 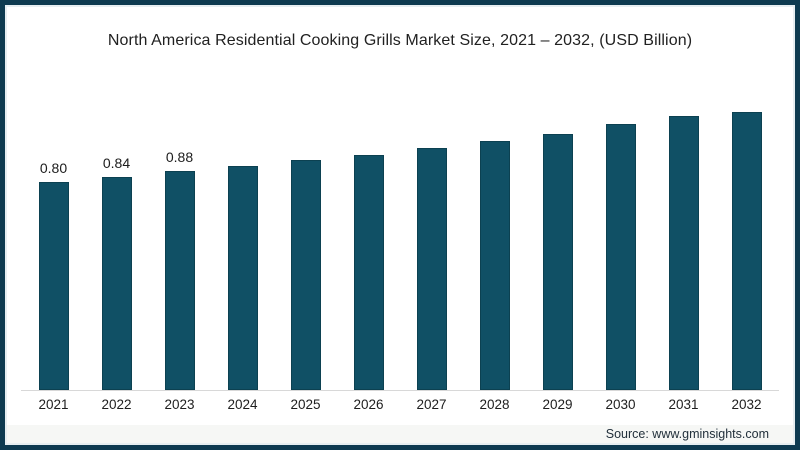 I want to click on bar-2023: 0.88, so click(x=179, y=269).